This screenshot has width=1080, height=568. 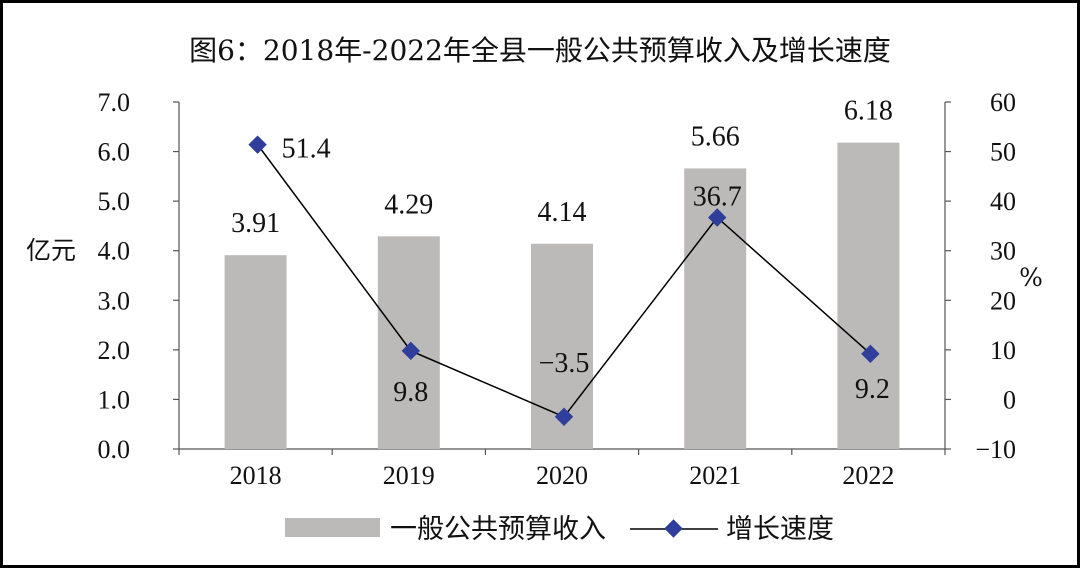 I want to click on right-axis-tick-label: 0, so click(x=1009, y=399).